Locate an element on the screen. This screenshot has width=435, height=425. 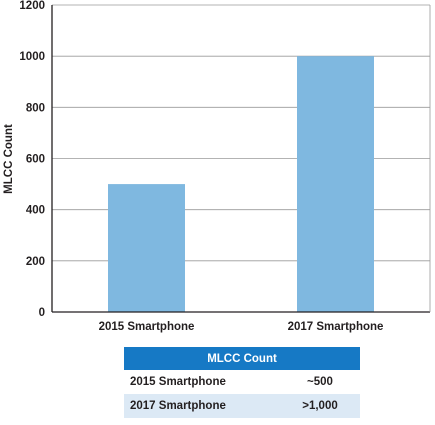
y-tick-label: 400 is located at coordinates (35, 211).